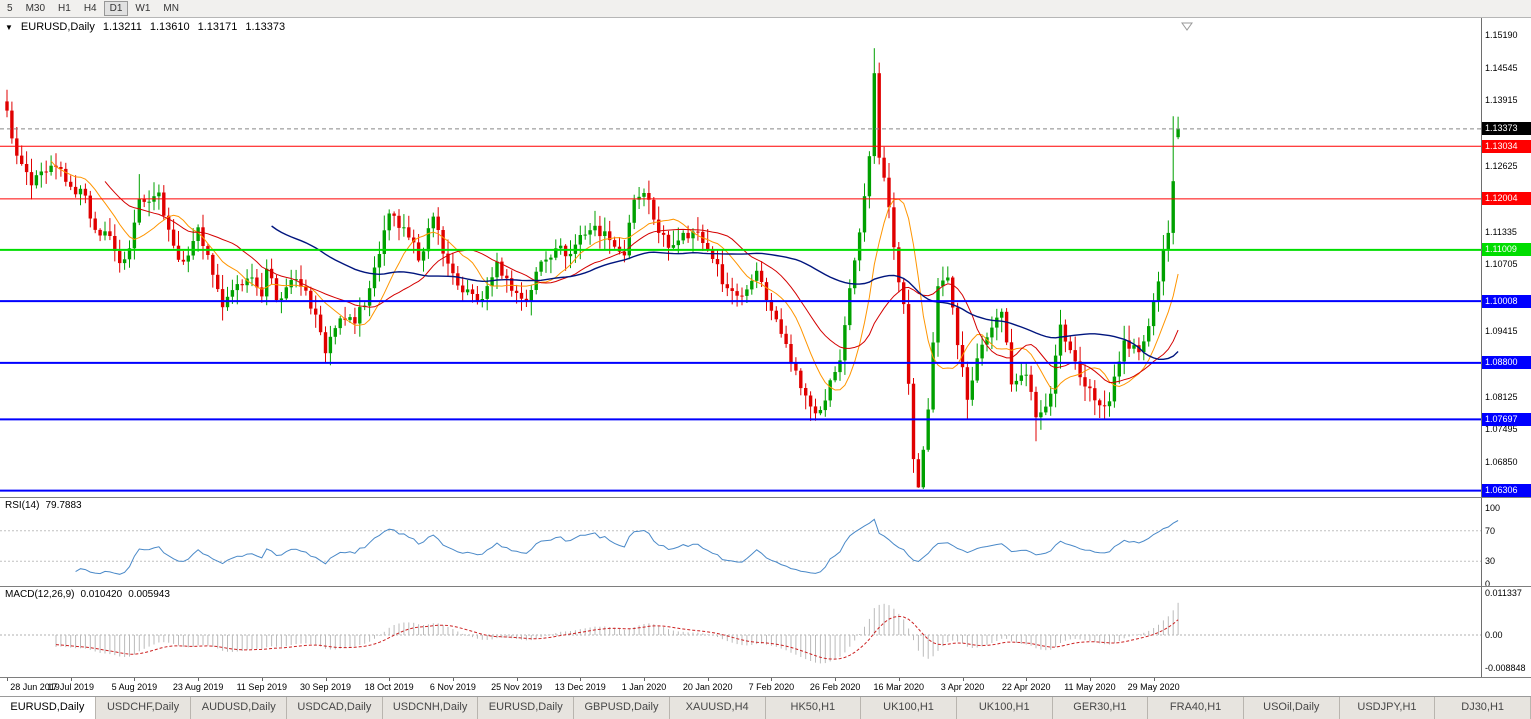  Describe the element at coordinates (90, 8) in the screenshot. I see `timeframe-button: H4` at that location.